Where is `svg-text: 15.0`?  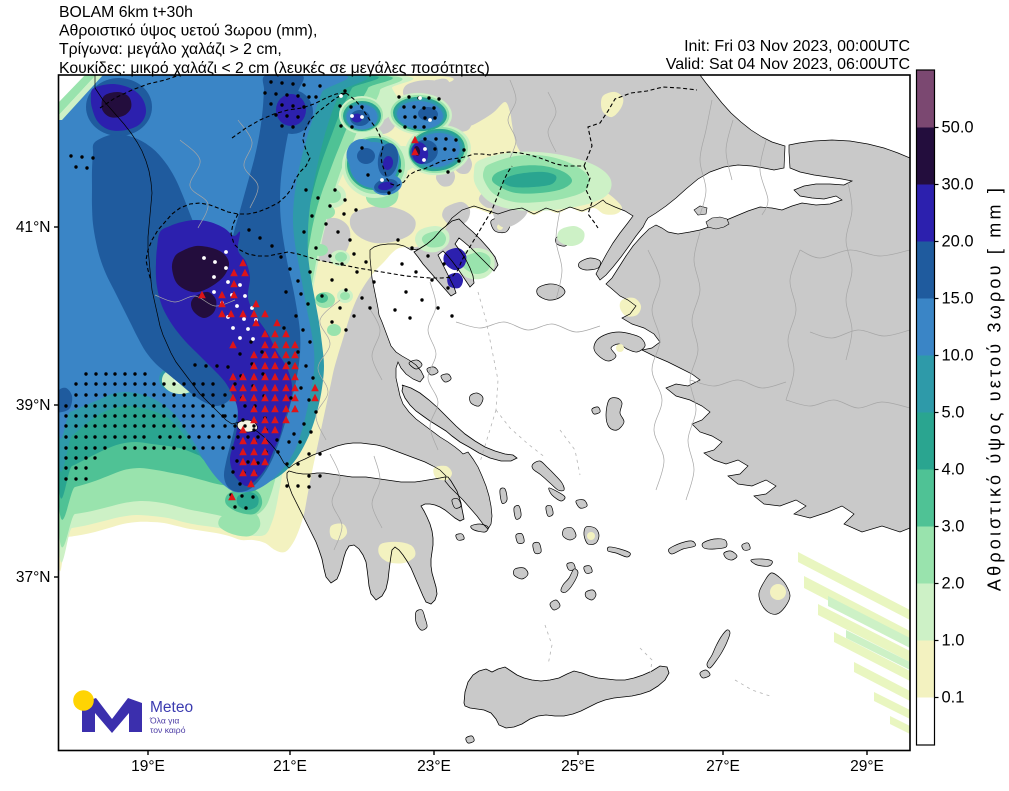
svg-text: 15.0 is located at coordinates (958, 299).